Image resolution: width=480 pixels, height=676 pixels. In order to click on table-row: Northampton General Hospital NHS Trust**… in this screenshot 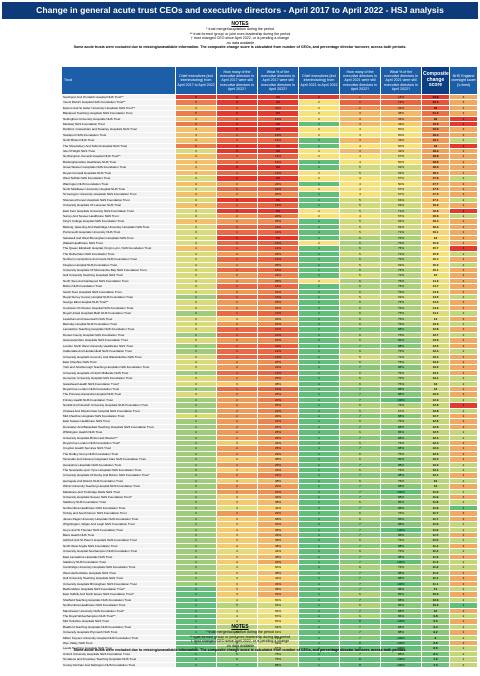, I will do `click(269, 156)`.